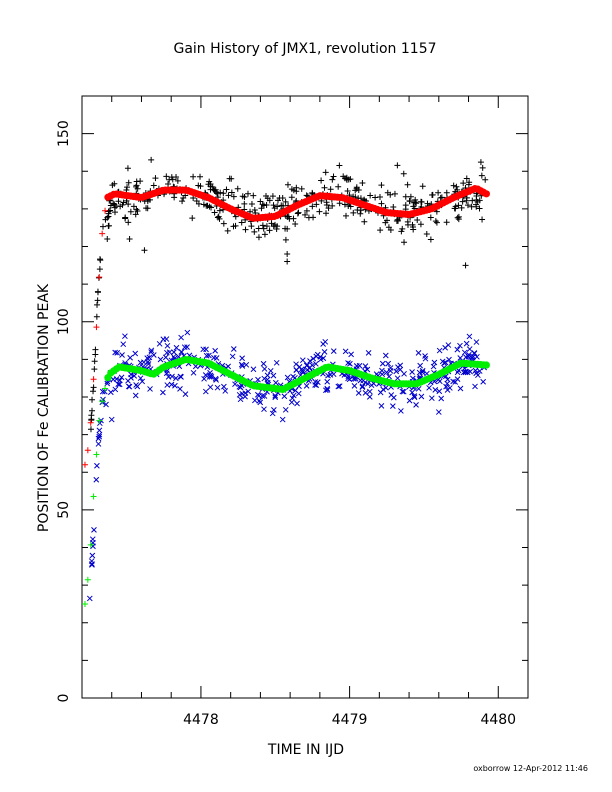 The width and height of the screenshot is (612, 792). I want to click on chart-title: Gain History of JMX1, revolution 1157, so click(304, 49).